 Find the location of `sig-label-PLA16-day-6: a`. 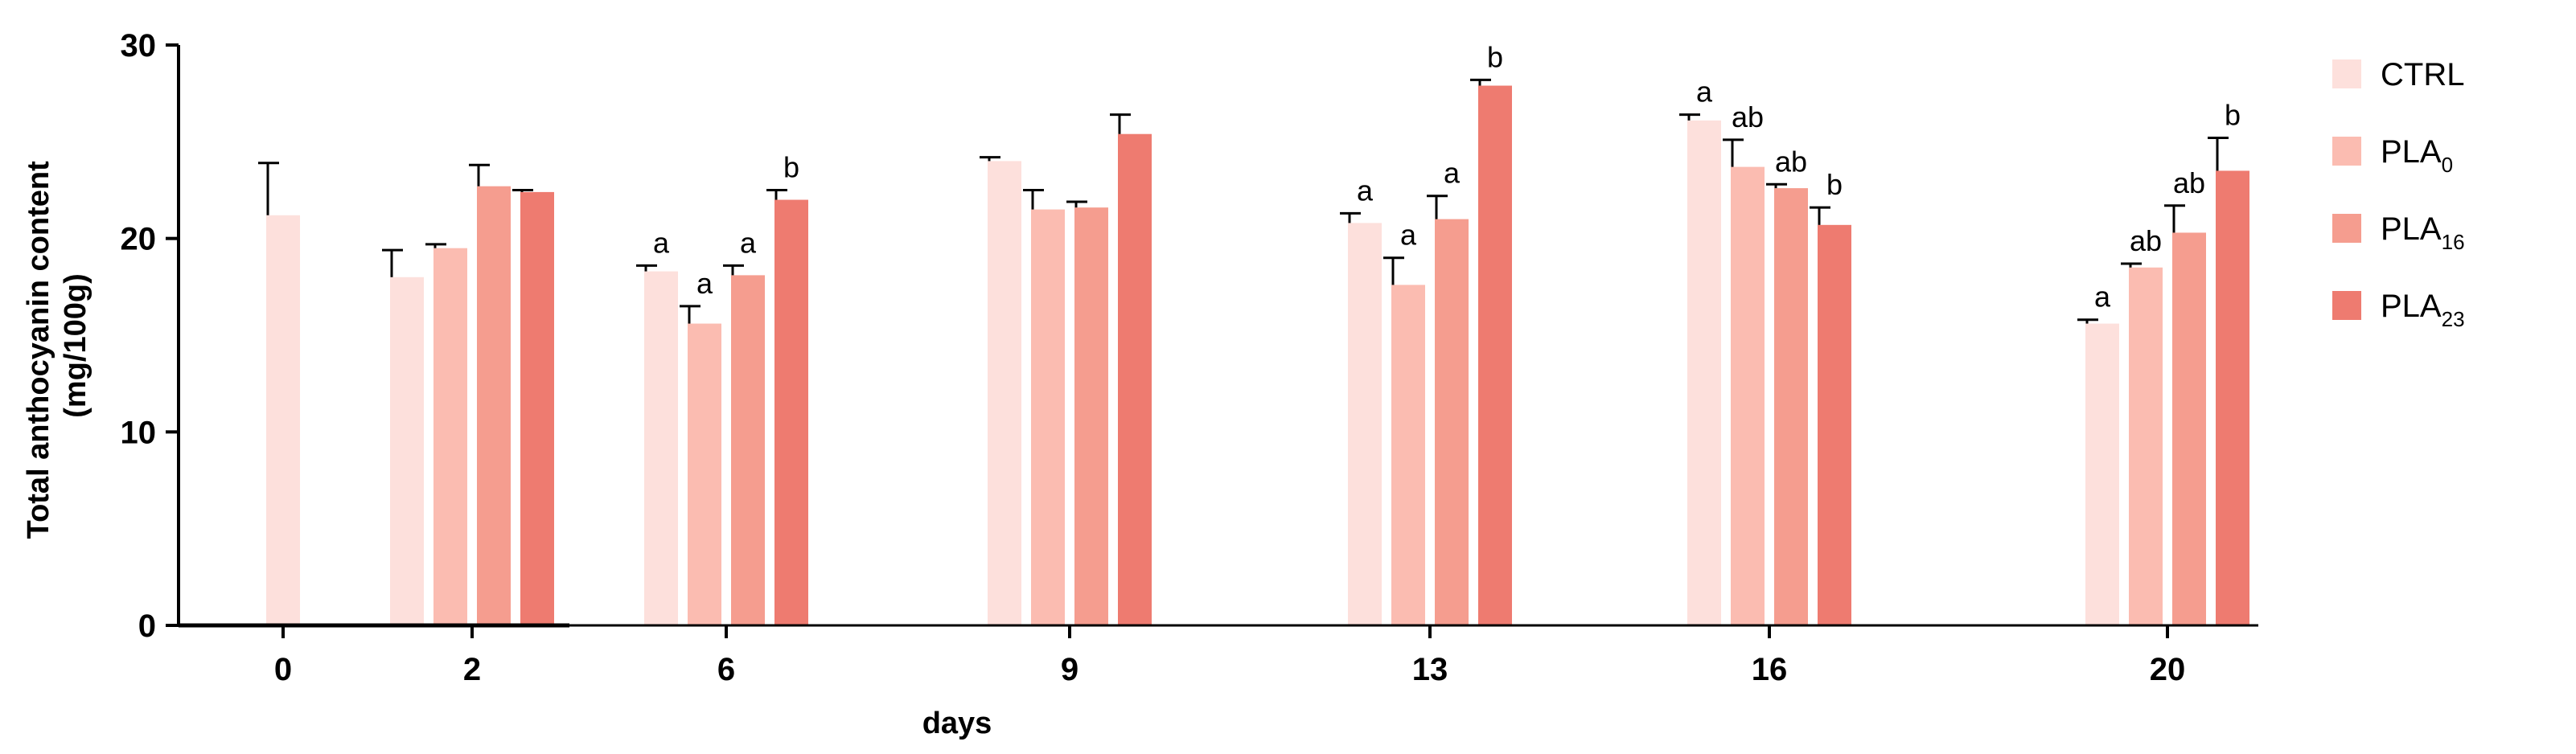

sig-label-PLA16-day-6: a is located at coordinates (748, 242).